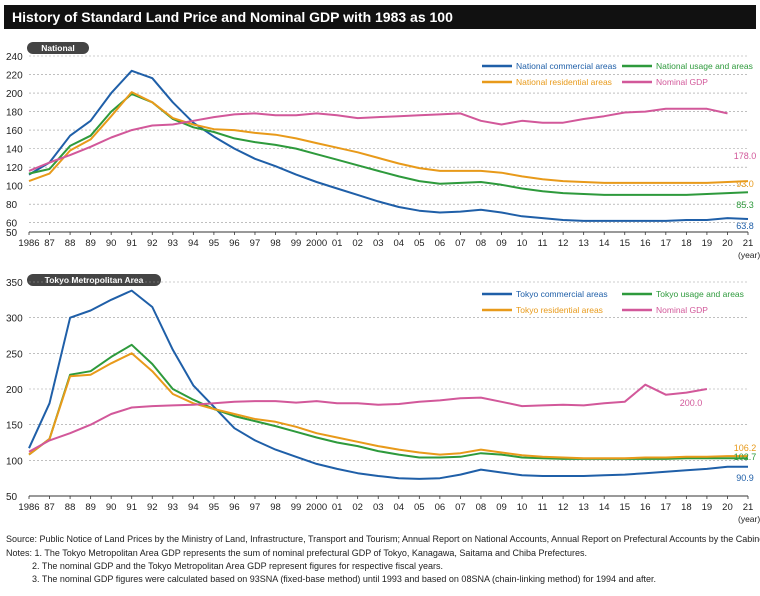  I want to click on series-line-residential, so click(388, 137).